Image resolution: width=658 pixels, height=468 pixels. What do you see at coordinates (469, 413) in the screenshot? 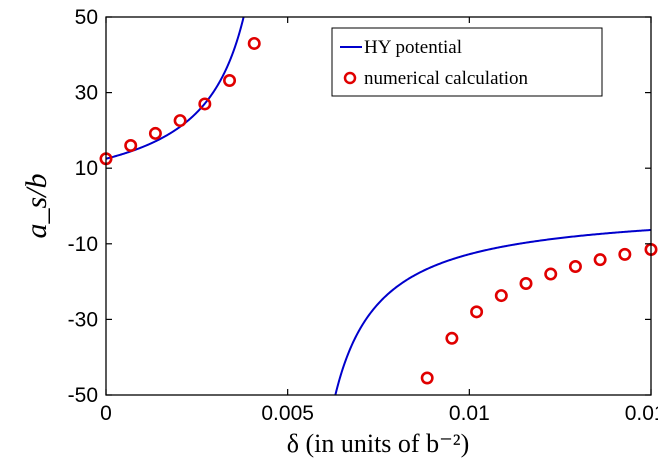
I see `x-tick-label: 0.01` at bounding box center [469, 413].